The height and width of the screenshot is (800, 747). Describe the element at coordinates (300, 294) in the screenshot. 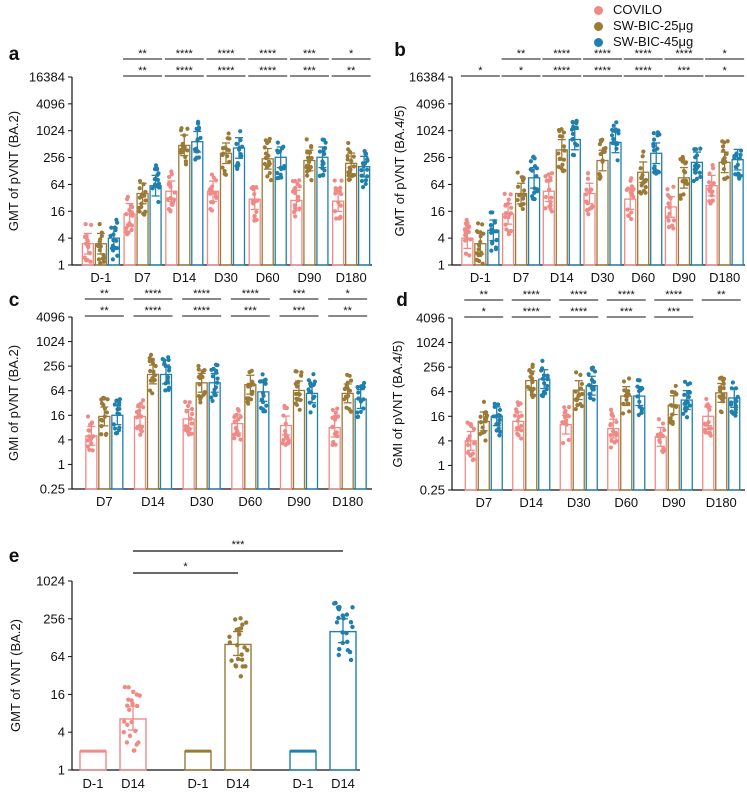

I see `significance-label: ***` at that location.